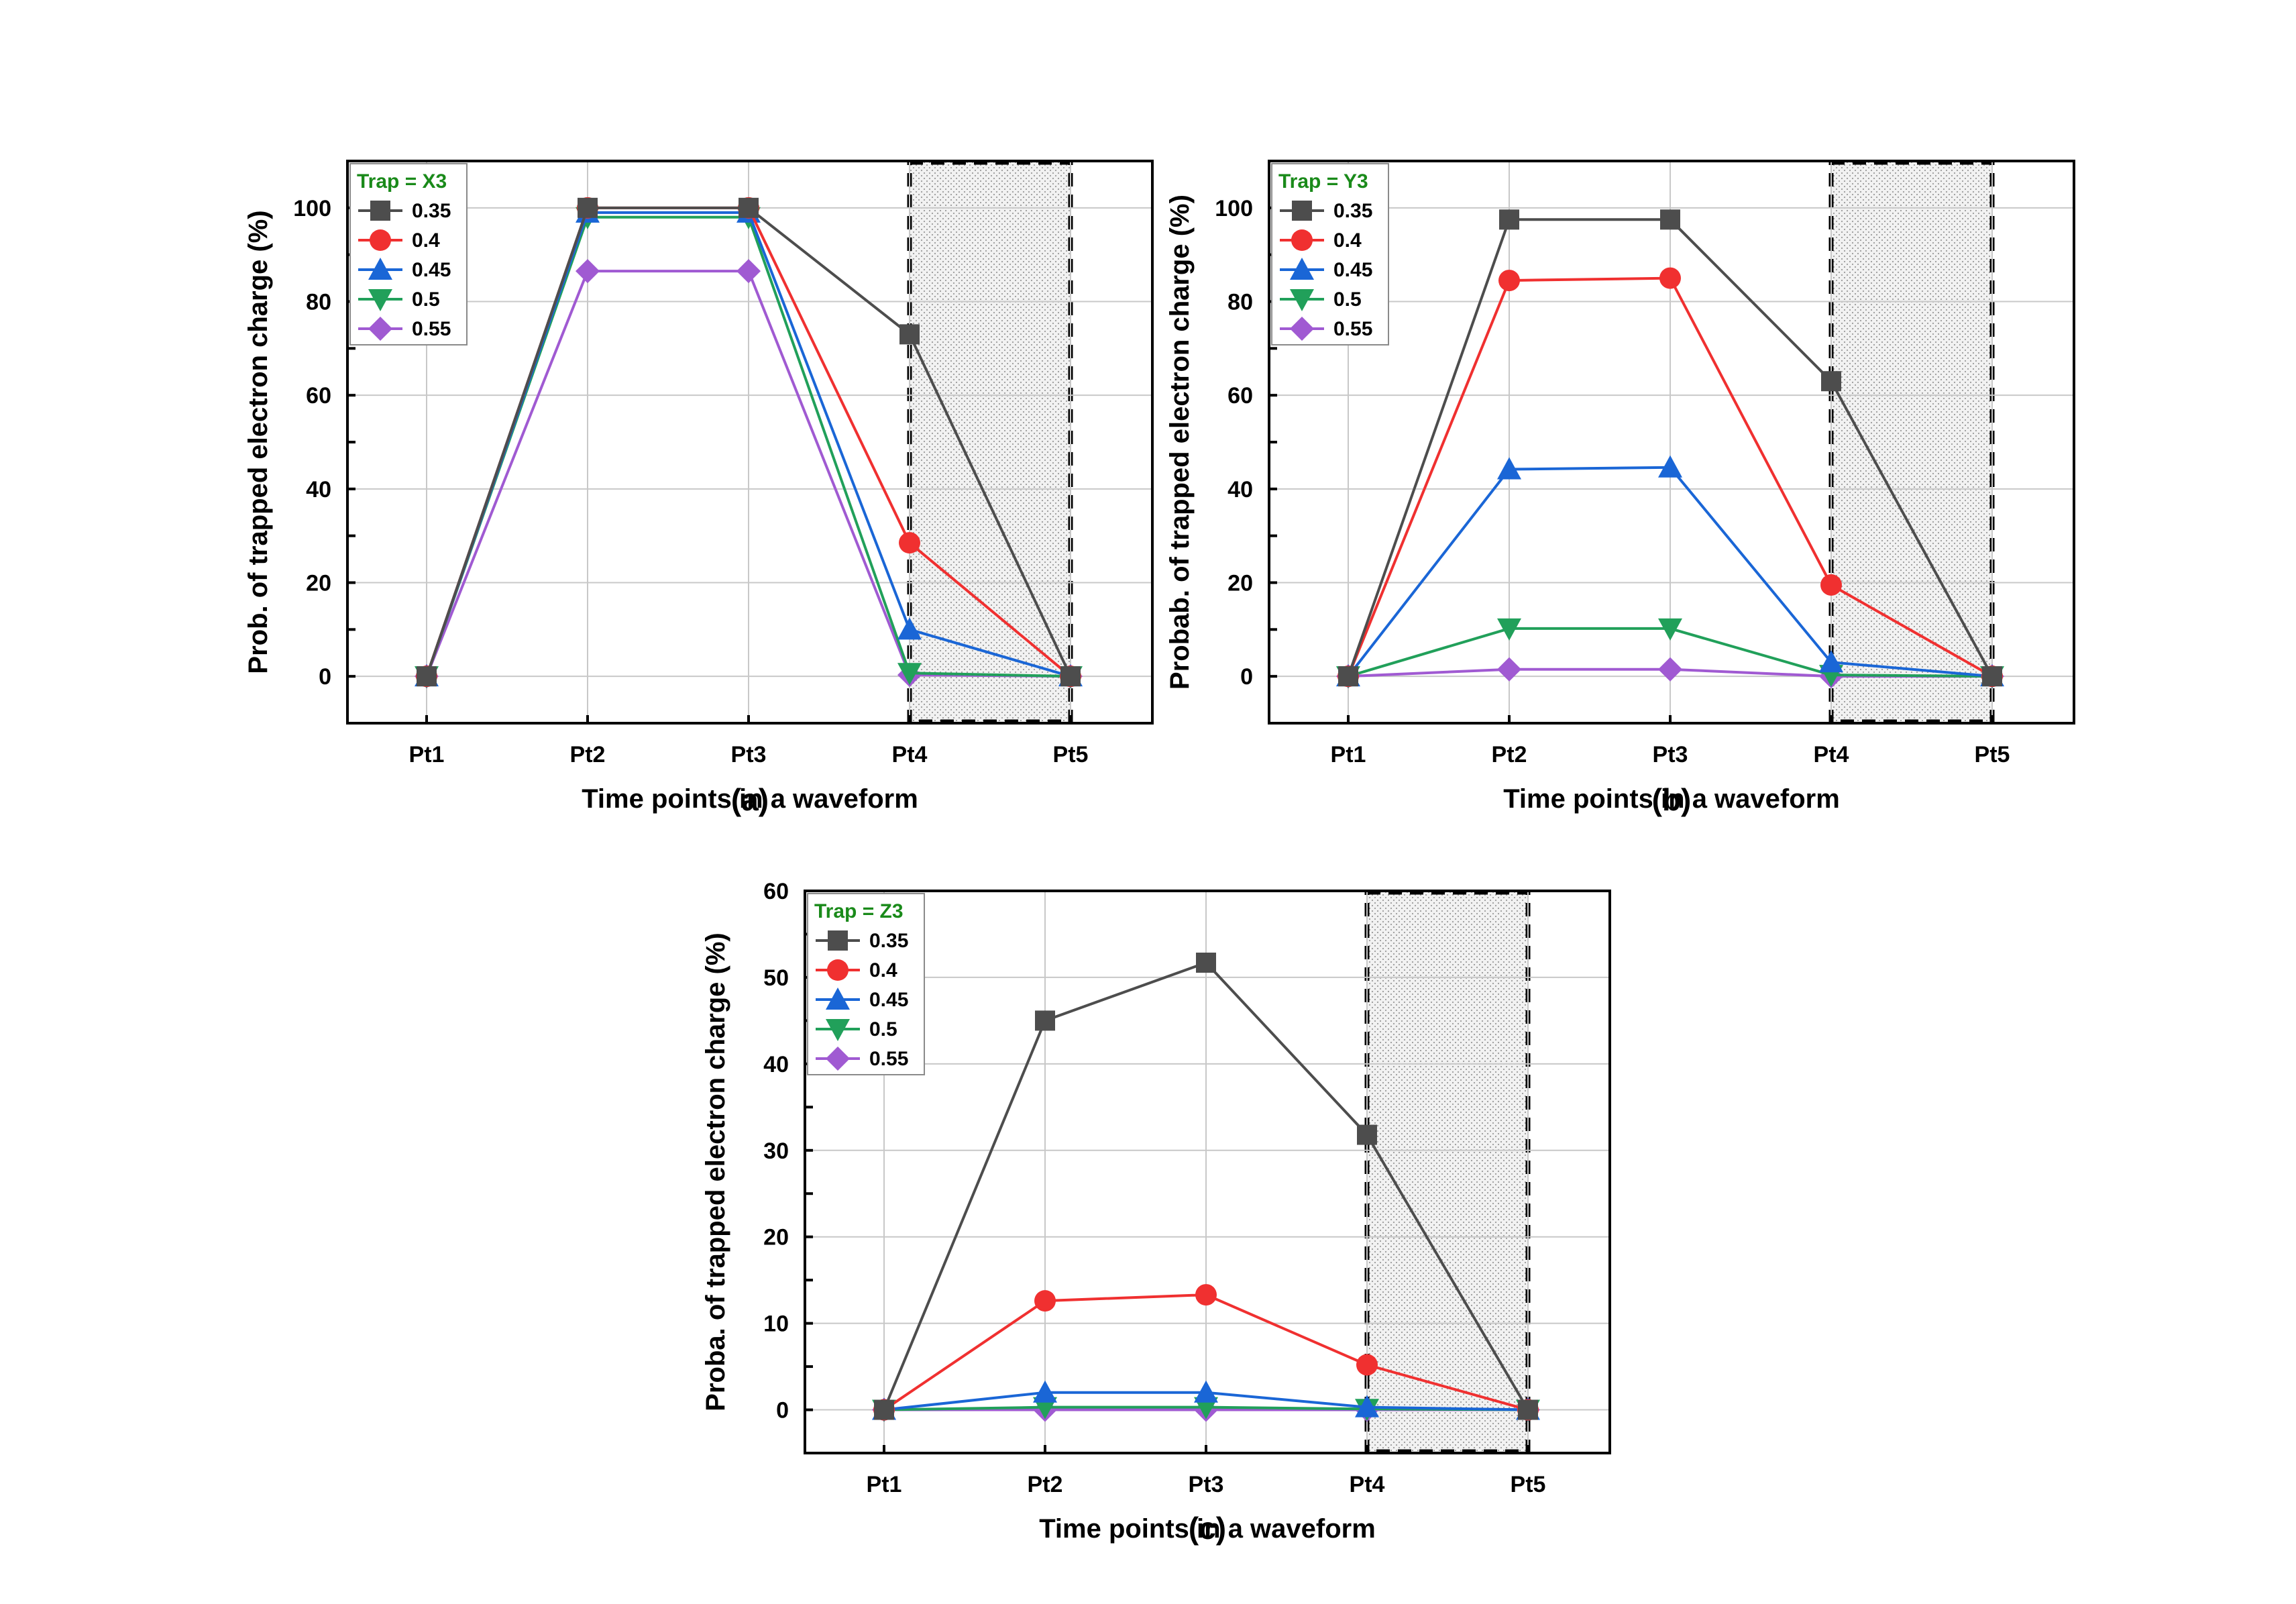  I want to click on panel-label: (b), so click(1672, 800).